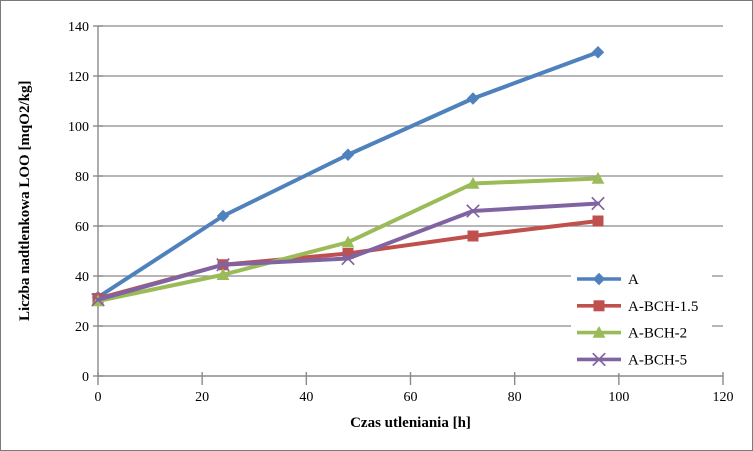 This screenshot has height=451, width=753. Describe the element at coordinates (82, 177) in the screenshot. I see `y-tick-label: 80` at that location.